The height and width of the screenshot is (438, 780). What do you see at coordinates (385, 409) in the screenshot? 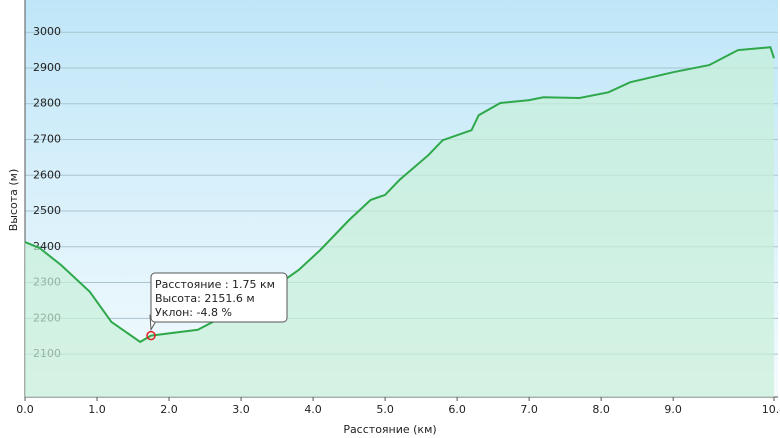
I see `x-tick-label: 5.0` at bounding box center [385, 409].